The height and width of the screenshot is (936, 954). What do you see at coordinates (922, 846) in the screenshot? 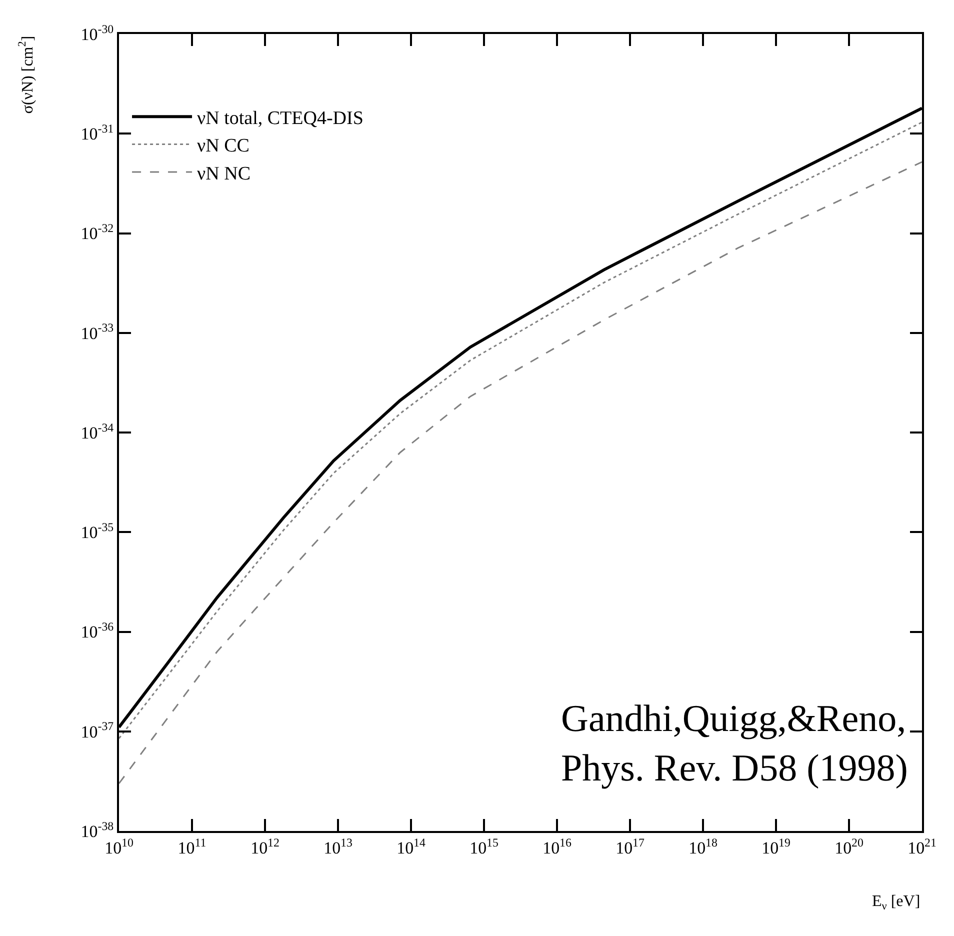
I see `x-tick-label: 10$^{21}$` at bounding box center [922, 846].